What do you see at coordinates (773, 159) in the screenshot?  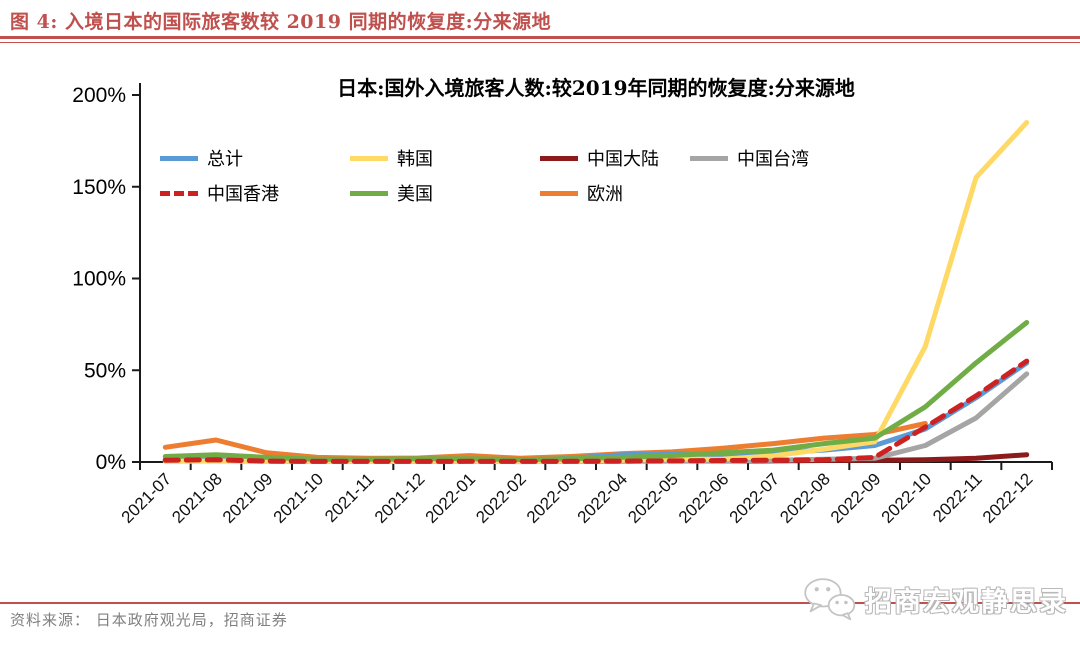 I see `legend-label: 中国台湾` at bounding box center [773, 159].